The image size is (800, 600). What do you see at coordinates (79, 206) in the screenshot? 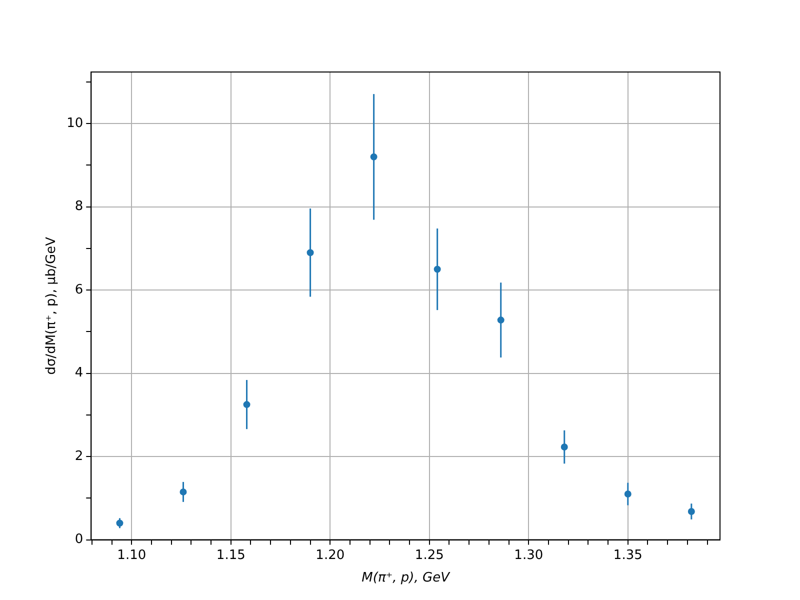
I see `y-tick-label: 8` at bounding box center [79, 206].